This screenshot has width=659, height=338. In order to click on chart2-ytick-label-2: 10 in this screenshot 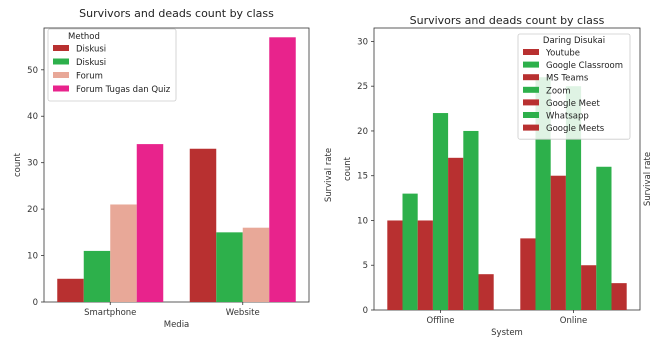, I will do `click(362, 221)`.